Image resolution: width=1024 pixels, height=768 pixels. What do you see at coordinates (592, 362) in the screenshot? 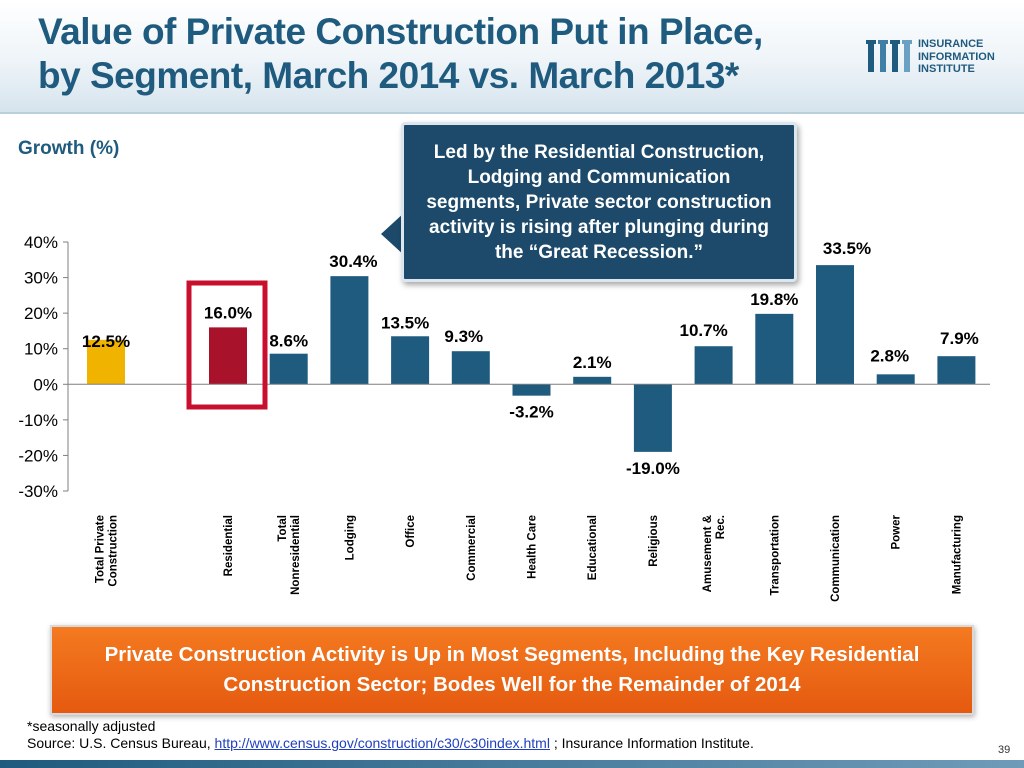
I see `data-label: 2.1%` at bounding box center [592, 362].